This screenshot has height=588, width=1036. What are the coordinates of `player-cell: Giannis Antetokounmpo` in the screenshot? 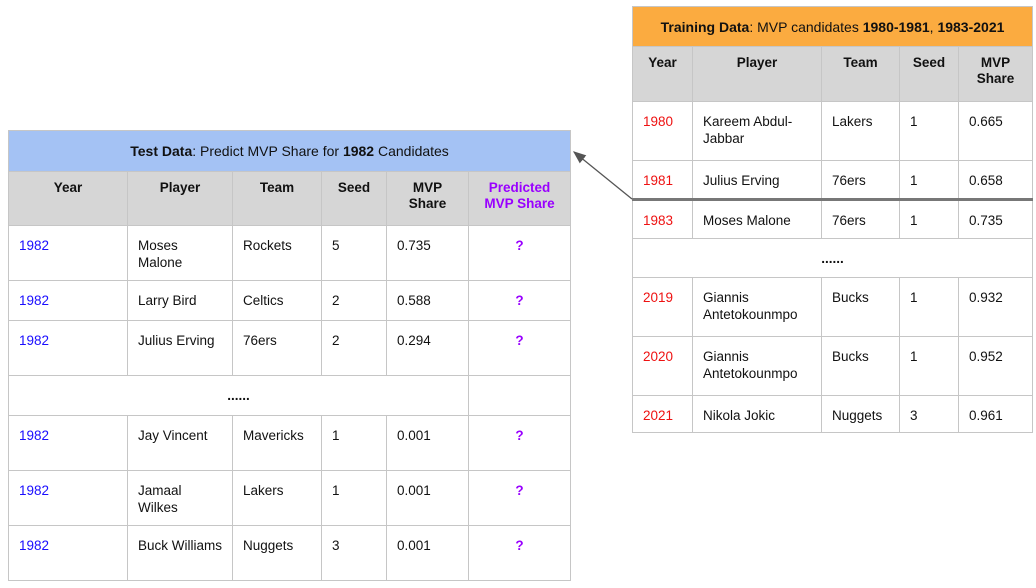 It's located at (757, 366).